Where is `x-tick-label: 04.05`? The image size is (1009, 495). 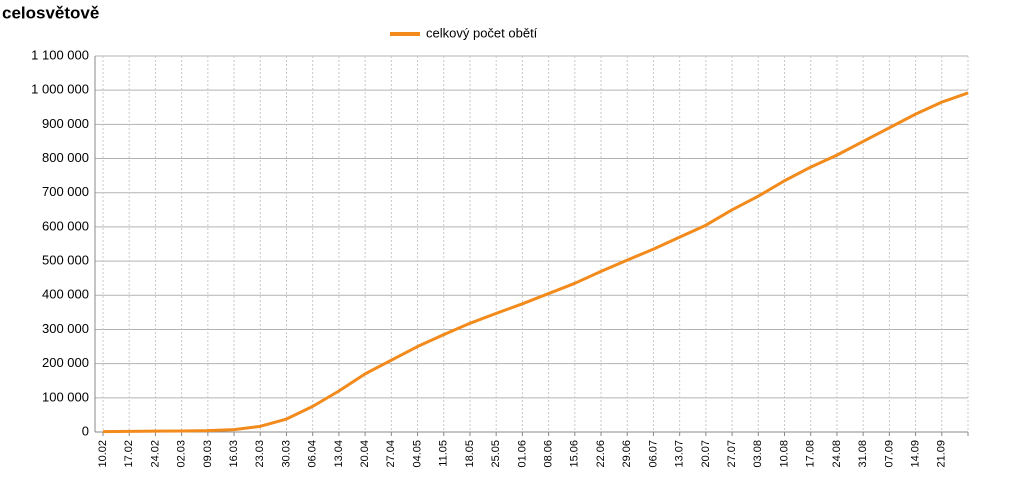
x-tick-label: 04.05 is located at coordinates (417, 454).